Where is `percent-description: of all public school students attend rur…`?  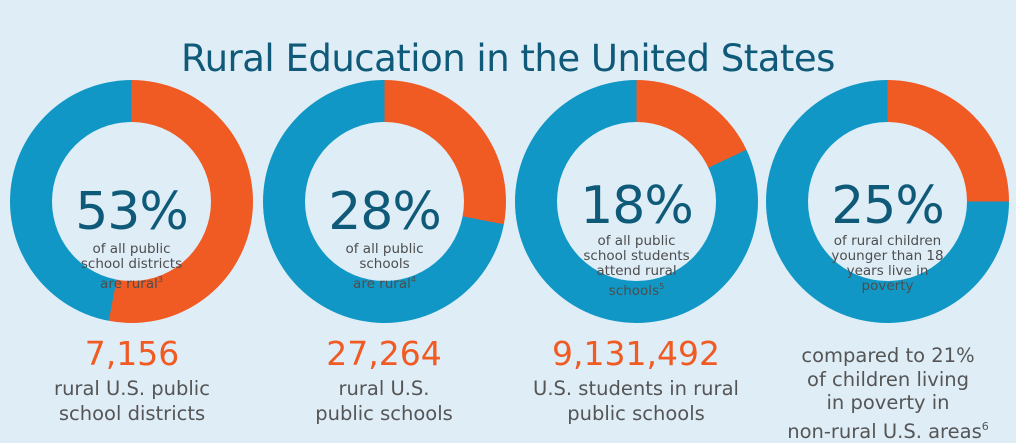 percent-description: of all public school students attend rur… is located at coordinates (636, 266).